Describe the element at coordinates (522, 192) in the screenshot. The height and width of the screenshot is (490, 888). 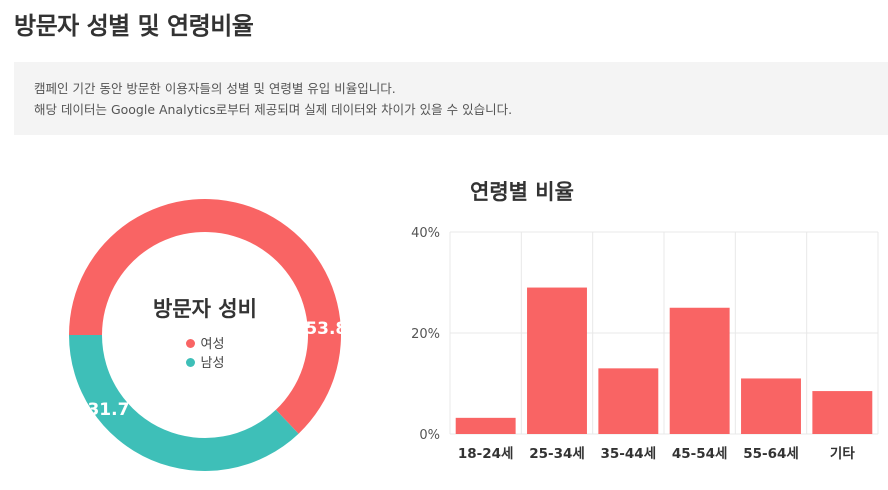
I see `age-chart-title: 연령별 비율` at that location.